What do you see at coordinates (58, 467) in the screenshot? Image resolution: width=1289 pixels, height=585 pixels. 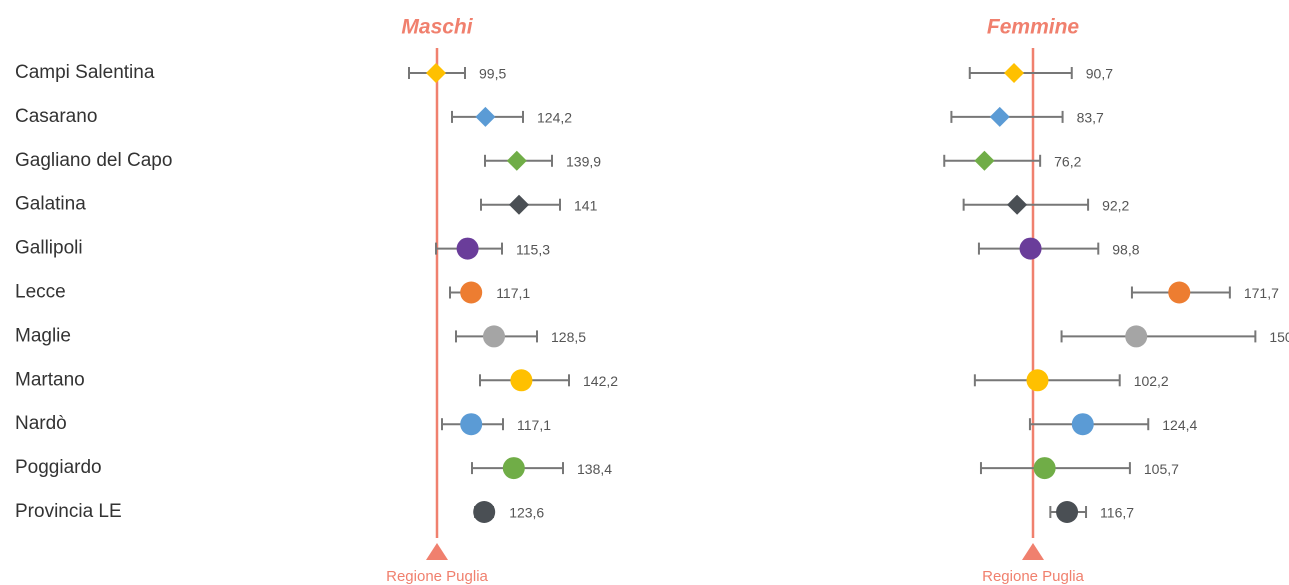 I see `category-label: Poggiardo` at bounding box center [58, 467].